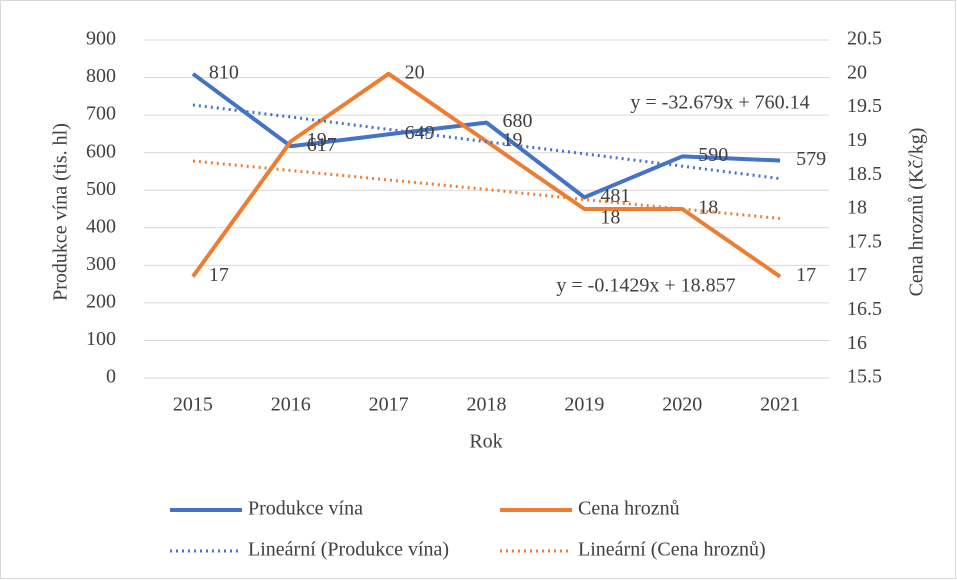 The image size is (957, 580). I want to click on y2-tick-label: 20, so click(857, 72).